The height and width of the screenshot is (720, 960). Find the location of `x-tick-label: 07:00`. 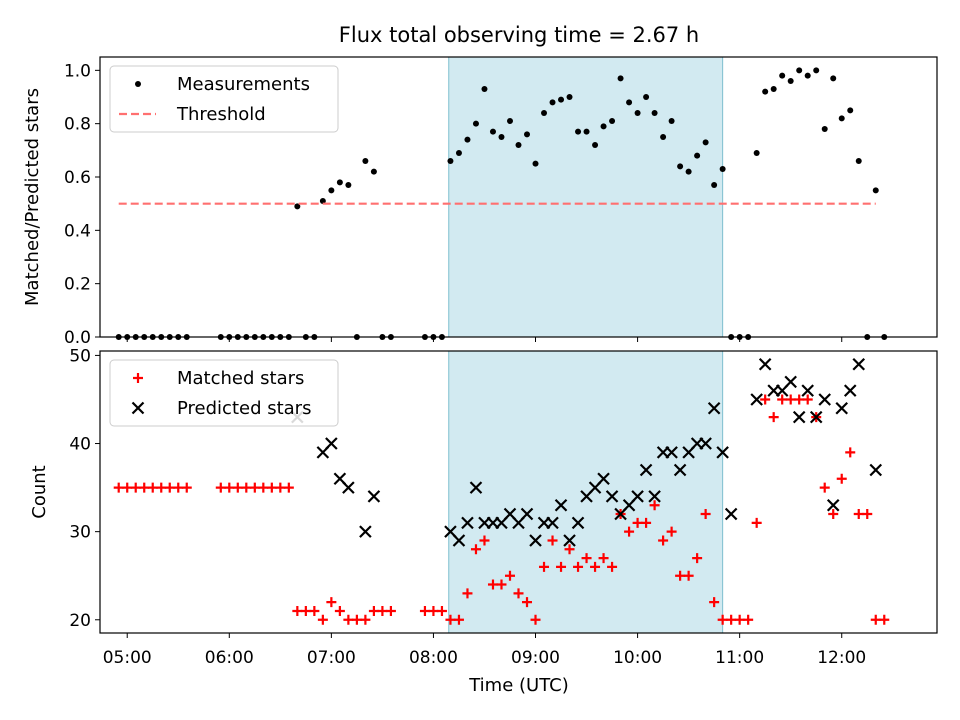

x-tick-label: 07:00 is located at coordinates (331, 658).